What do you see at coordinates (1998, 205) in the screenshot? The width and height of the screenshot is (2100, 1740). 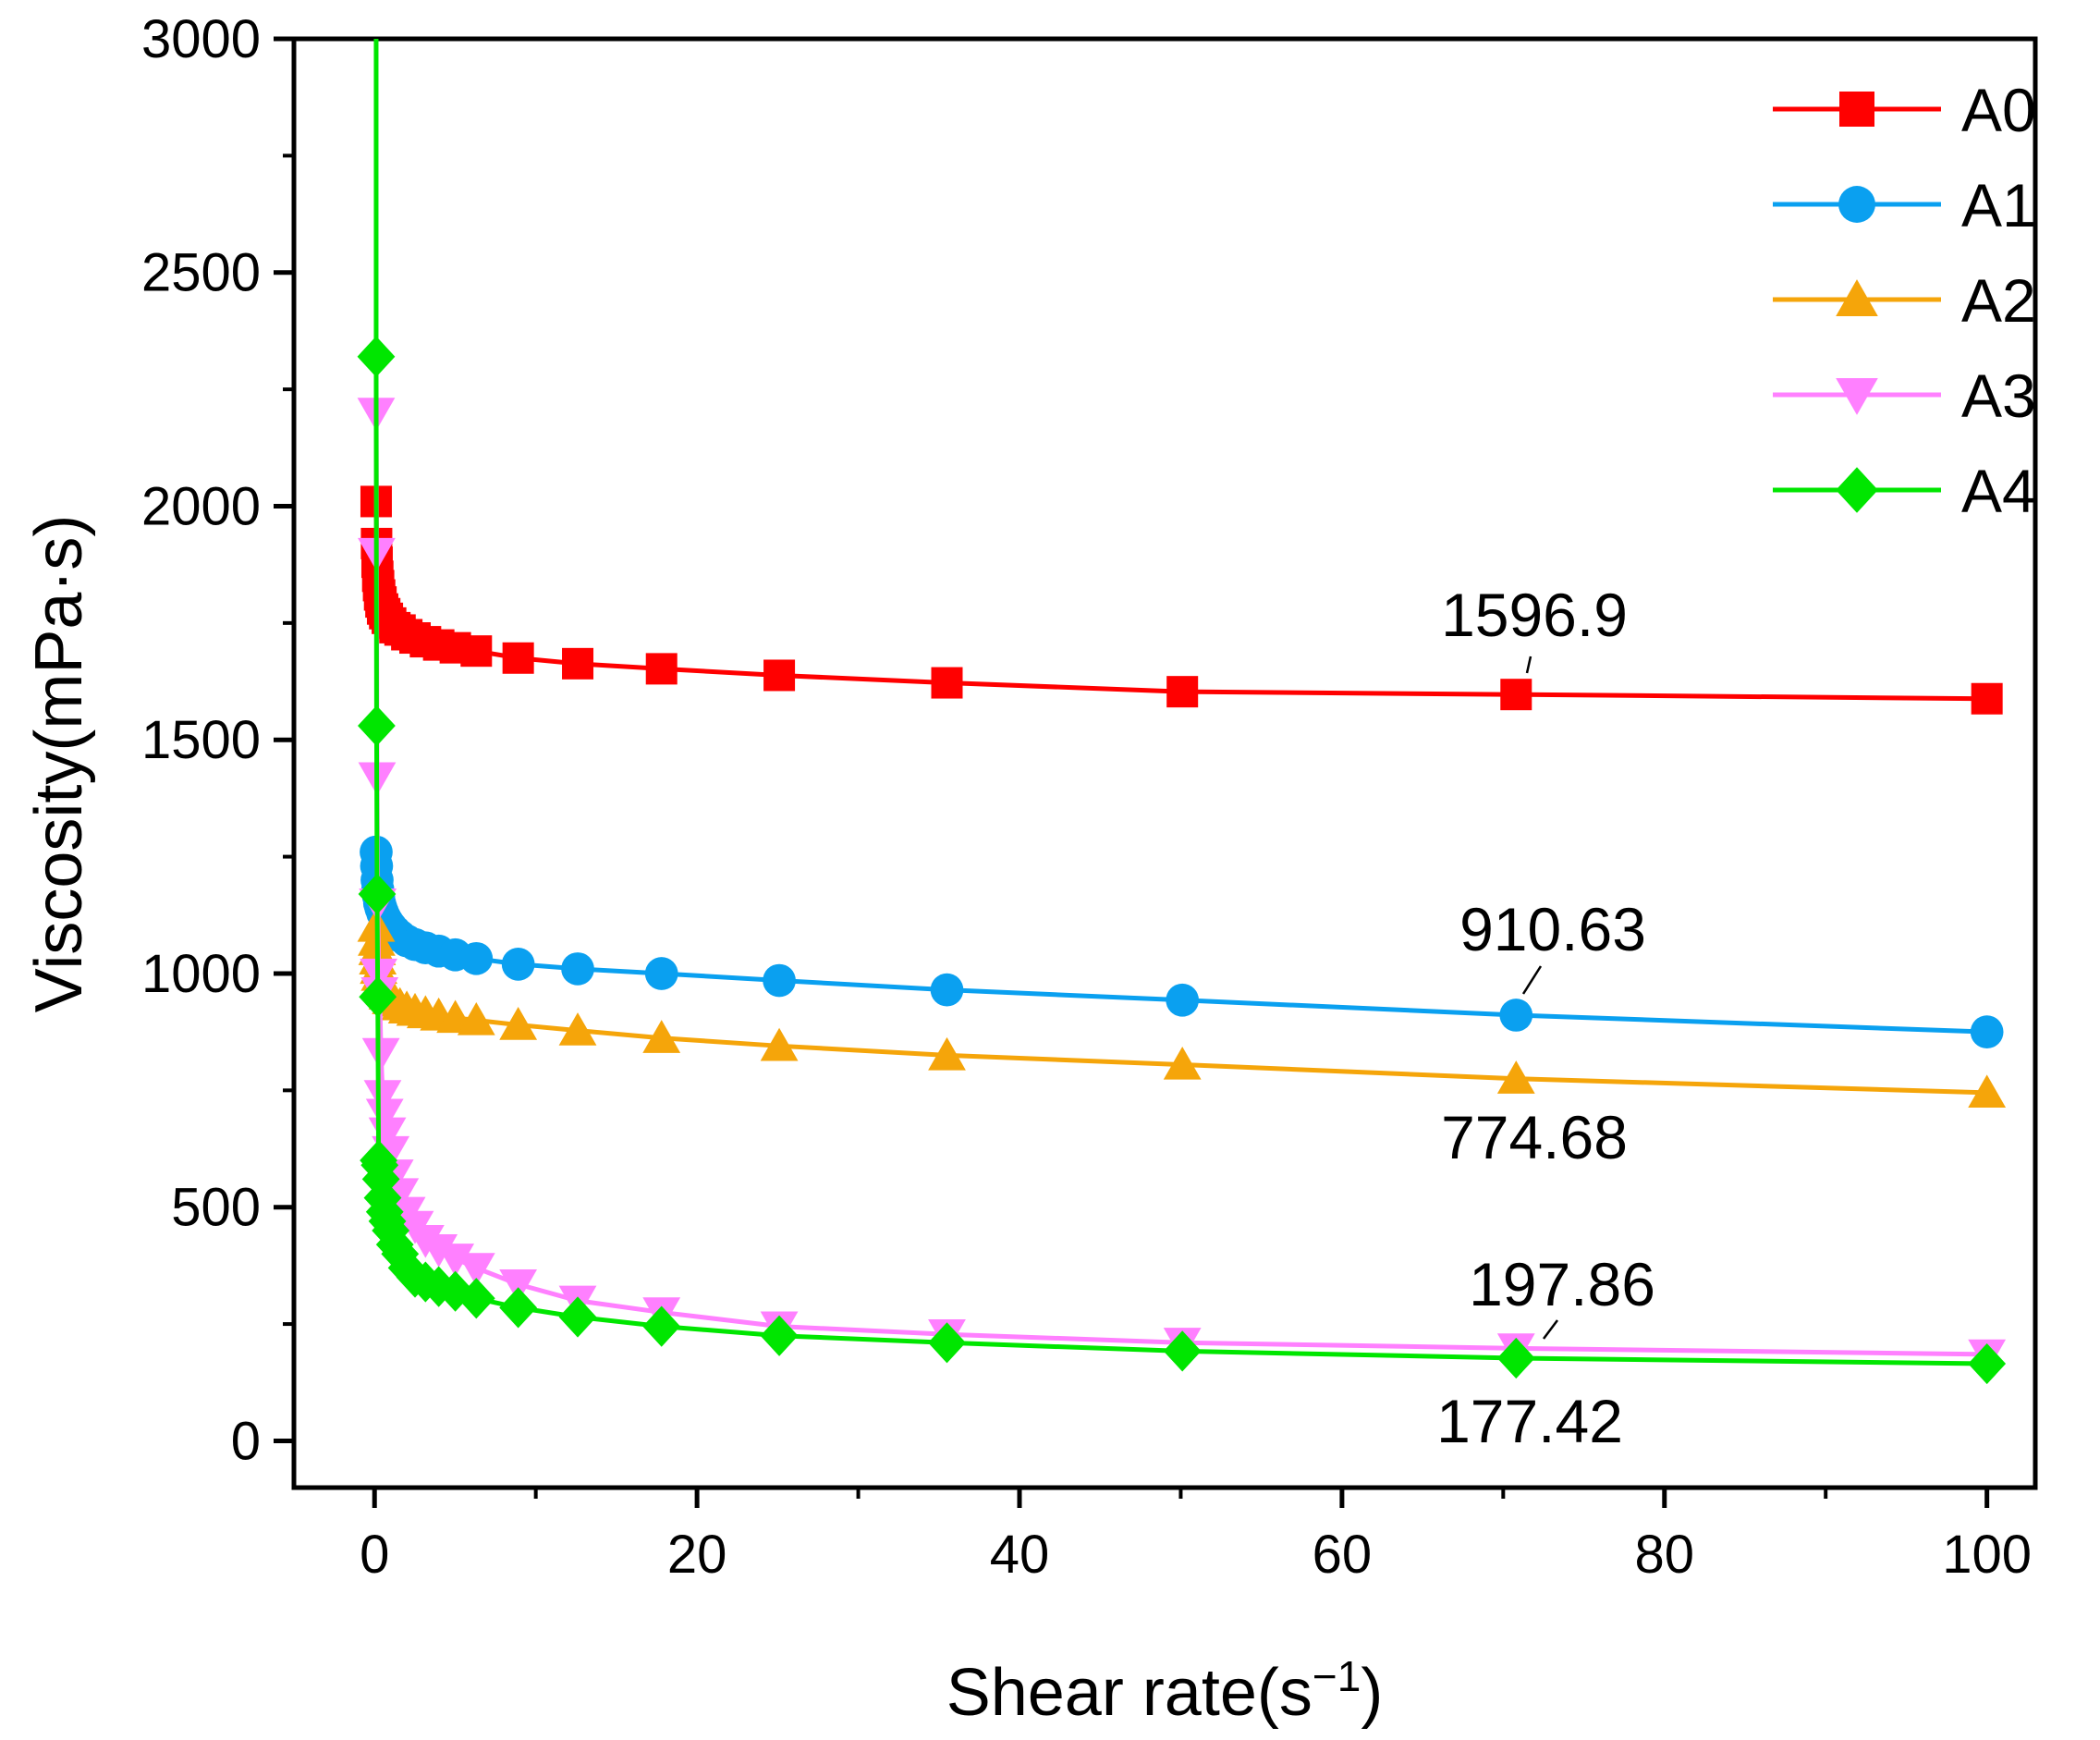 I see `legend-label: A1` at bounding box center [1998, 205].